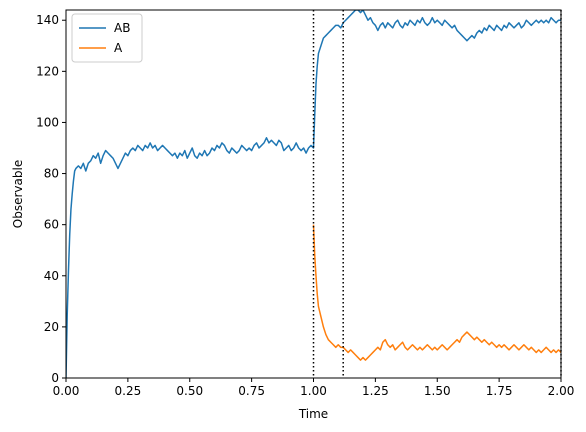 The height and width of the screenshot is (432, 586). I want to click on y-axis-label: Observable, so click(18, 194).